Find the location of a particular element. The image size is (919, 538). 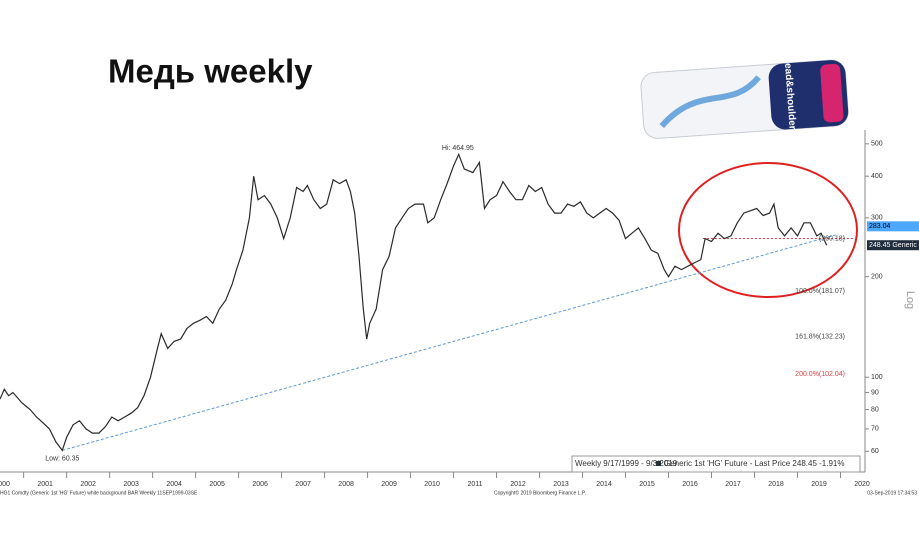

legend-swatch is located at coordinates (658, 463).